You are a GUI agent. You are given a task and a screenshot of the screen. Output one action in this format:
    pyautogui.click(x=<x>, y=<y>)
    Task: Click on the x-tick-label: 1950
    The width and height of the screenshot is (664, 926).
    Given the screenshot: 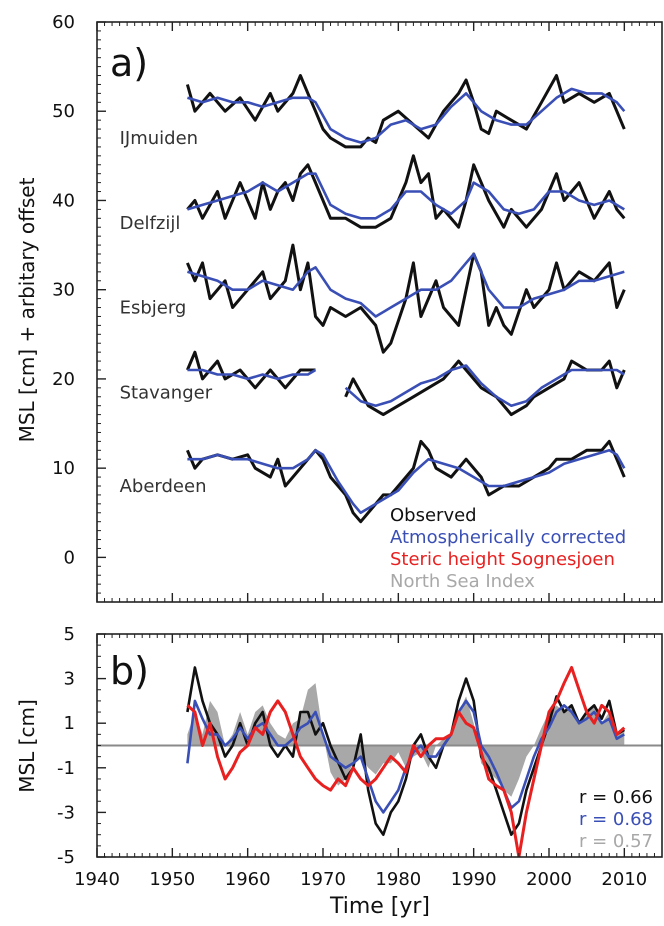 What is the action you would take?
    pyautogui.click(x=172, y=879)
    